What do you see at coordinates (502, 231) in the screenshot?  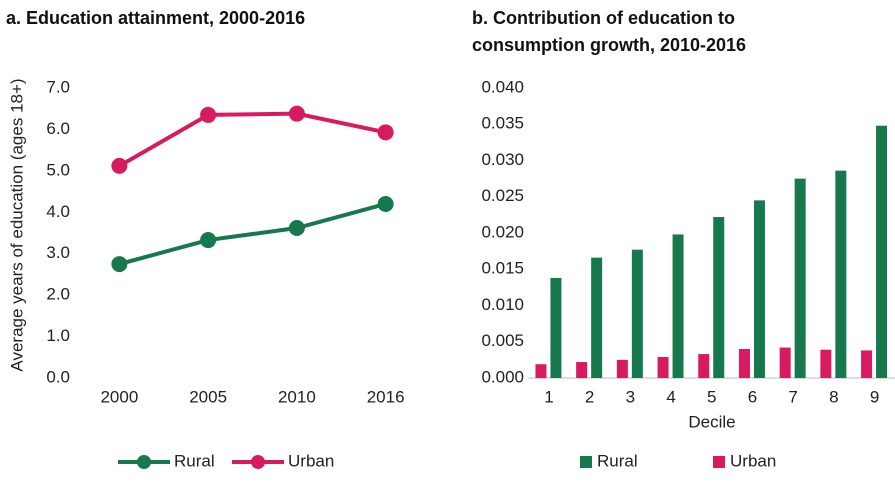 I see `y-tick-label: 0.020` at bounding box center [502, 231].